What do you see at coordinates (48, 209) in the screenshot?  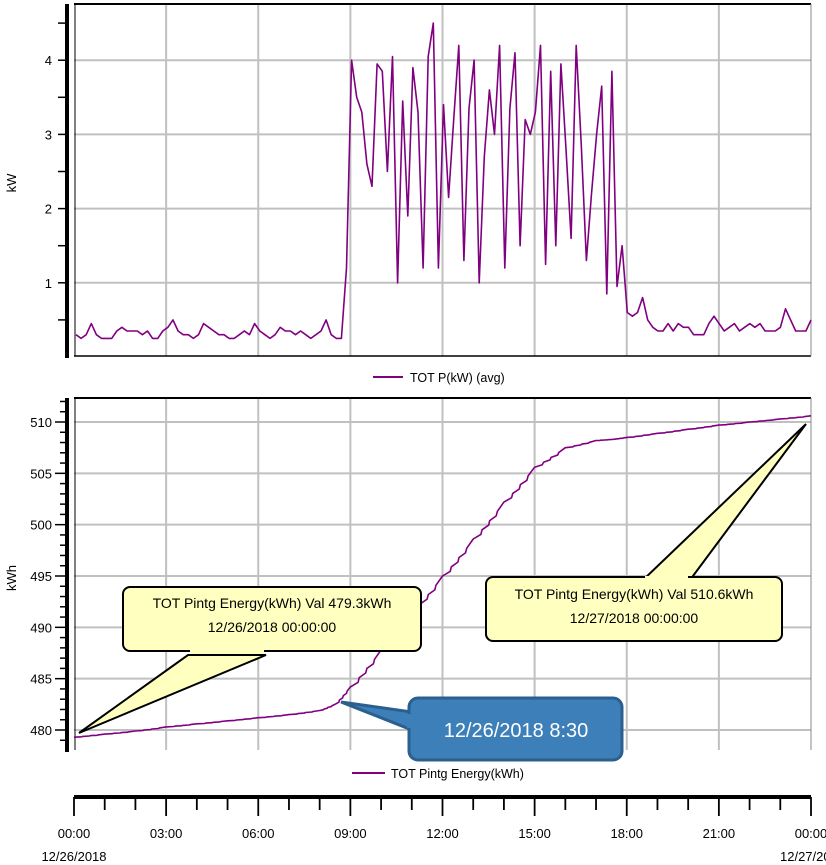 I see `y-tick-label: 2` at bounding box center [48, 209].